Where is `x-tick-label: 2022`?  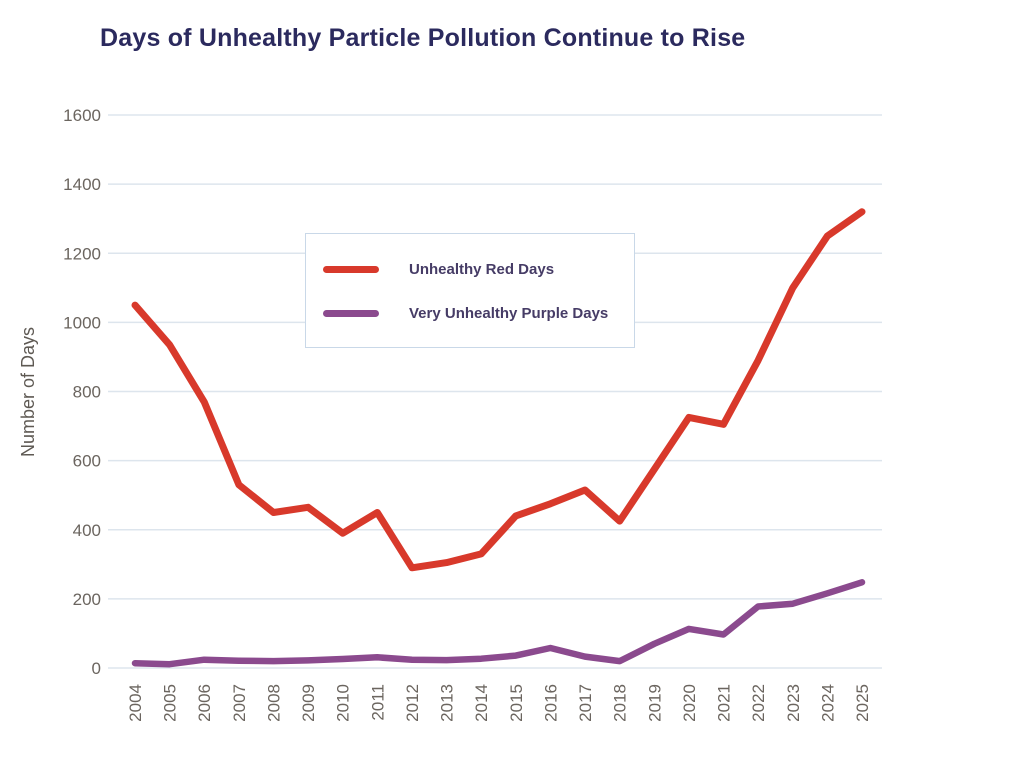 x-tick-label: 2022 is located at coordinates (758, 703).